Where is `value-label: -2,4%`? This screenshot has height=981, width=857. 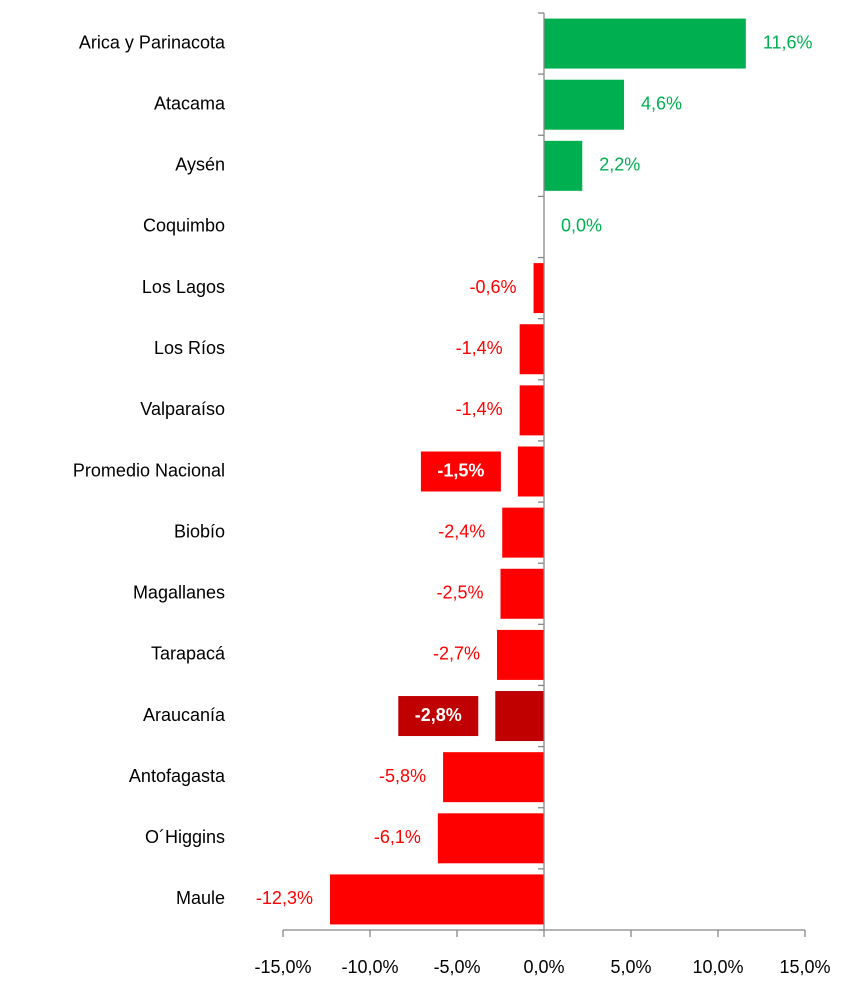
value-label: -2,4% is located at coordinates (461, 531).